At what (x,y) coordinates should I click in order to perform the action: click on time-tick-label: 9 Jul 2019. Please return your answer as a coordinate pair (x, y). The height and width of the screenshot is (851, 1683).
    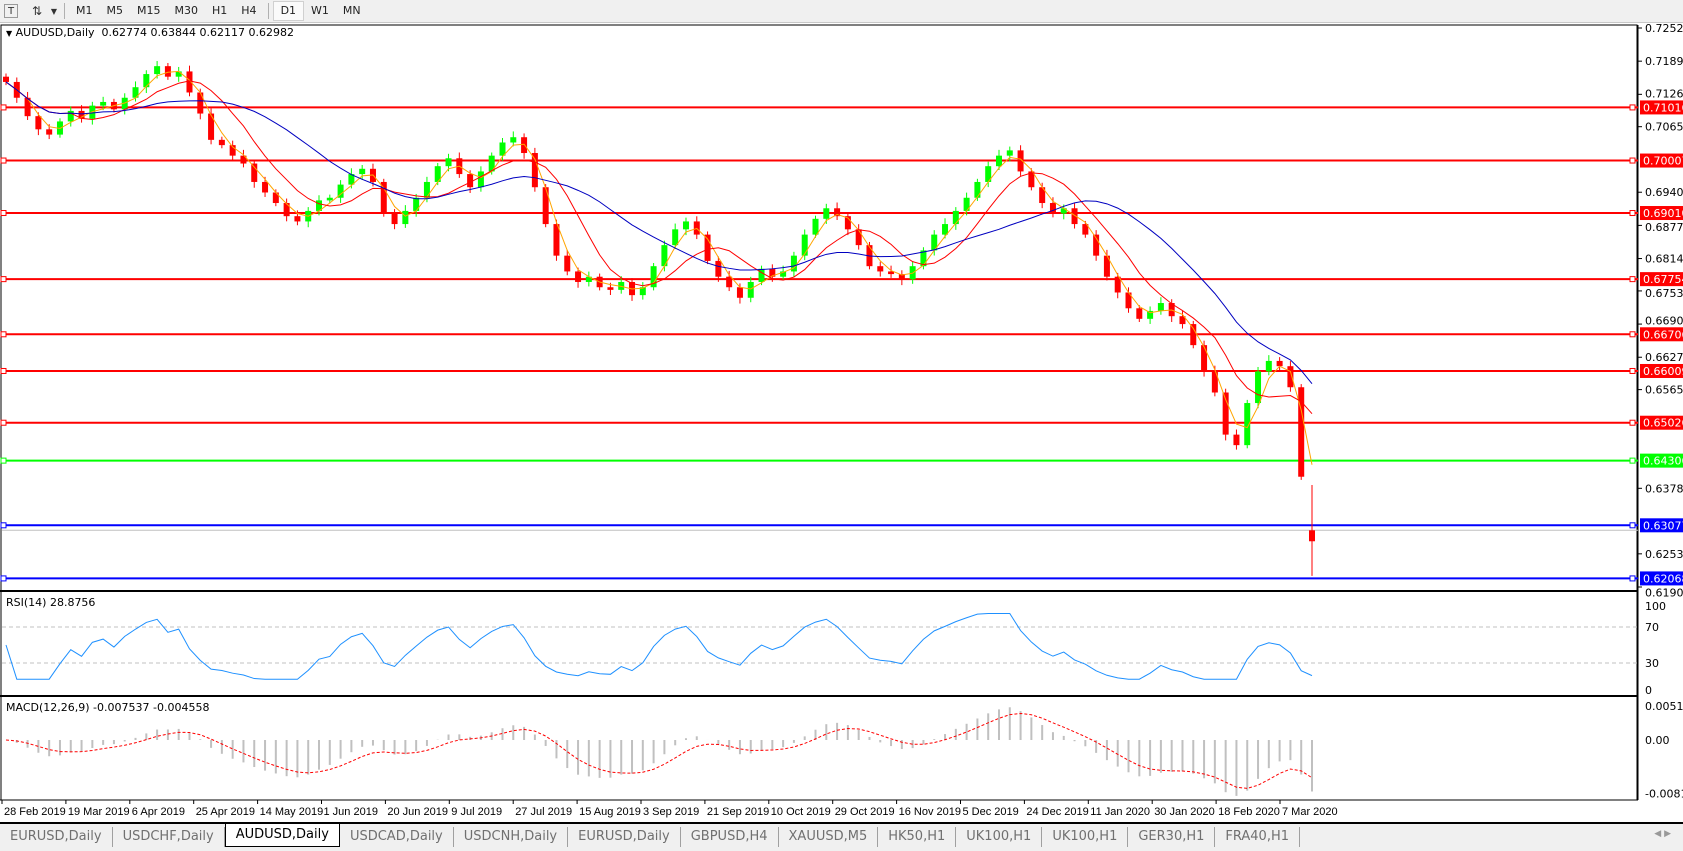
    Looking at the image, I should click on (476, 812).